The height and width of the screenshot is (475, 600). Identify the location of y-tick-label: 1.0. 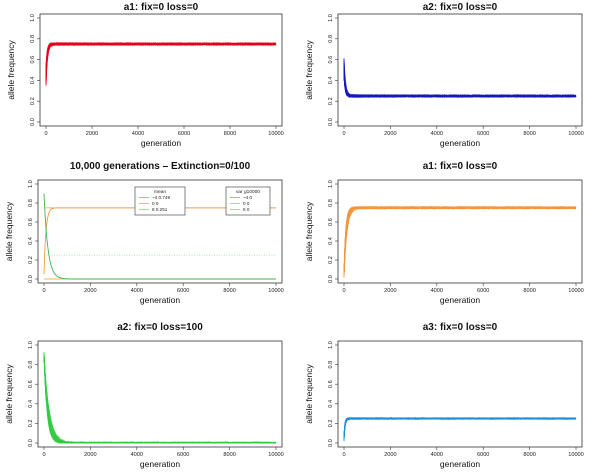
(31, 345).